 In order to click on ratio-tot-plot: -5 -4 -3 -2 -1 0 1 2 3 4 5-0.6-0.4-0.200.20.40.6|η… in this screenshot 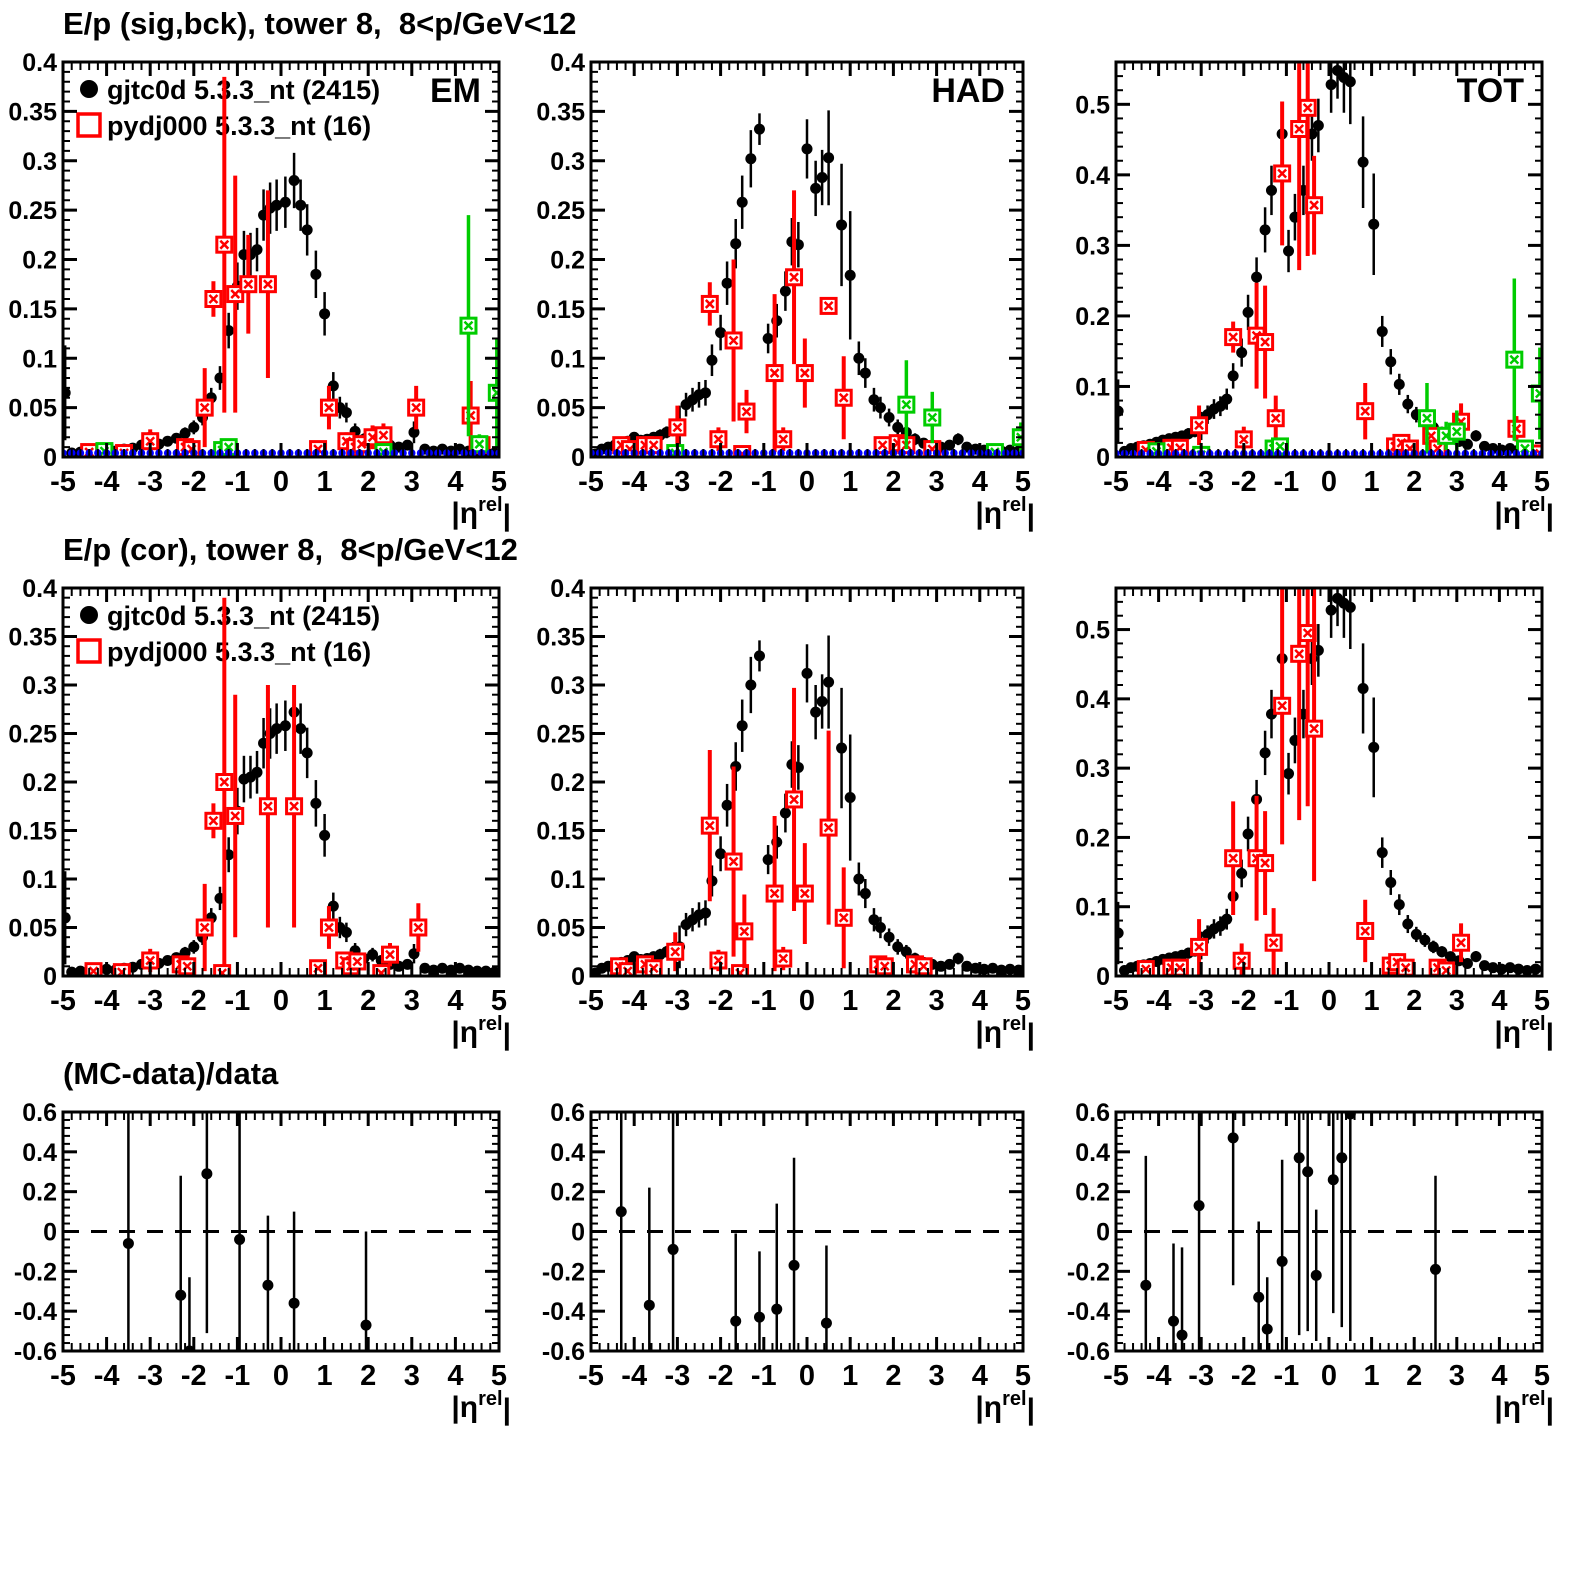, I will do `click(1310, 1262)`.